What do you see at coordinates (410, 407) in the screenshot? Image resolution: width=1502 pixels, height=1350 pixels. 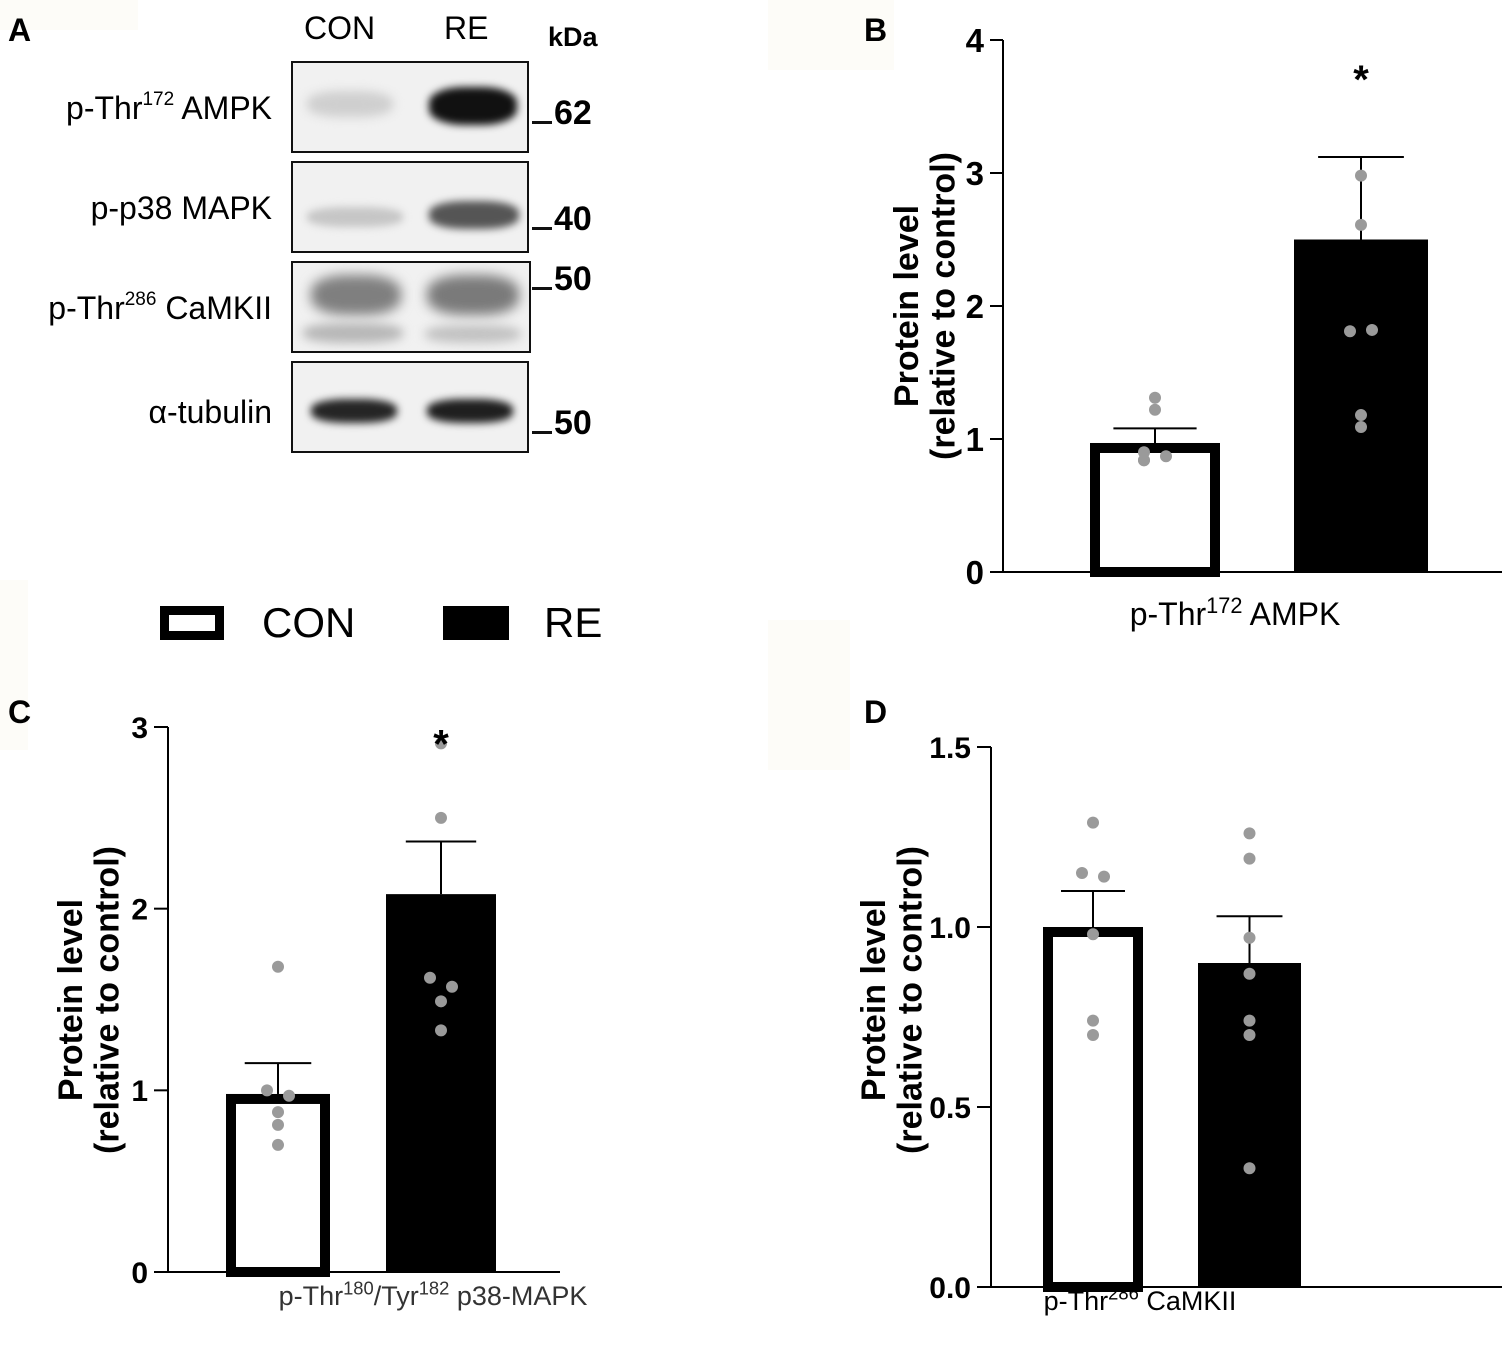 I see `blot-alpha-tubulin` at bounding box center [410, 407].